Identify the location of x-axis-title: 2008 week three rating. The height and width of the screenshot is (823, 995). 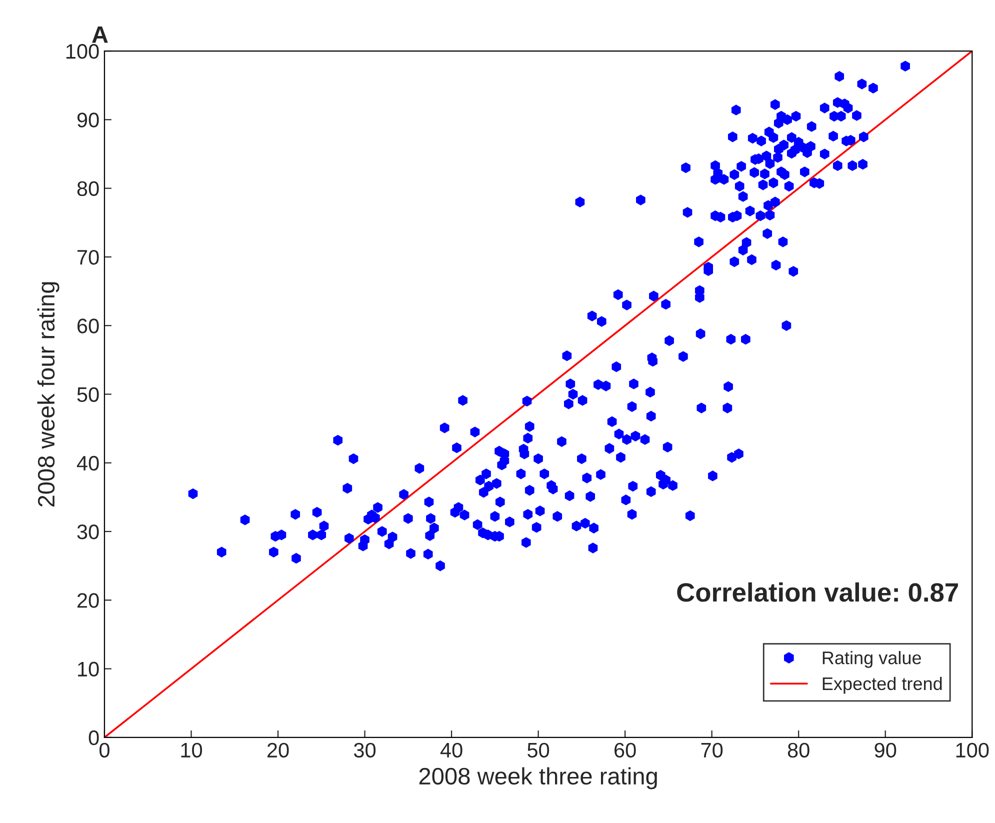
(538, 778).